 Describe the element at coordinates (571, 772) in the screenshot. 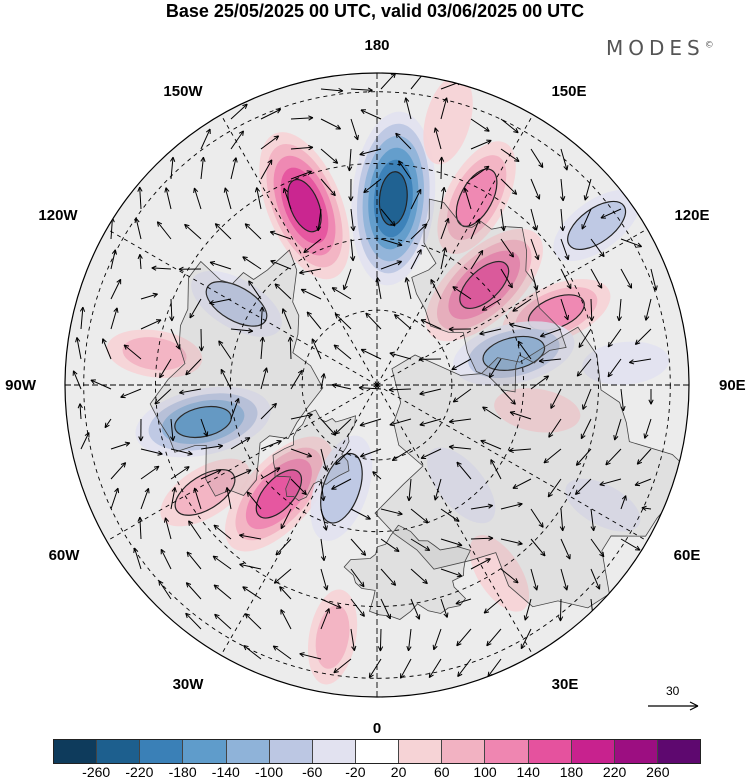

I see `colorbar-tick-label: 180` at that location.